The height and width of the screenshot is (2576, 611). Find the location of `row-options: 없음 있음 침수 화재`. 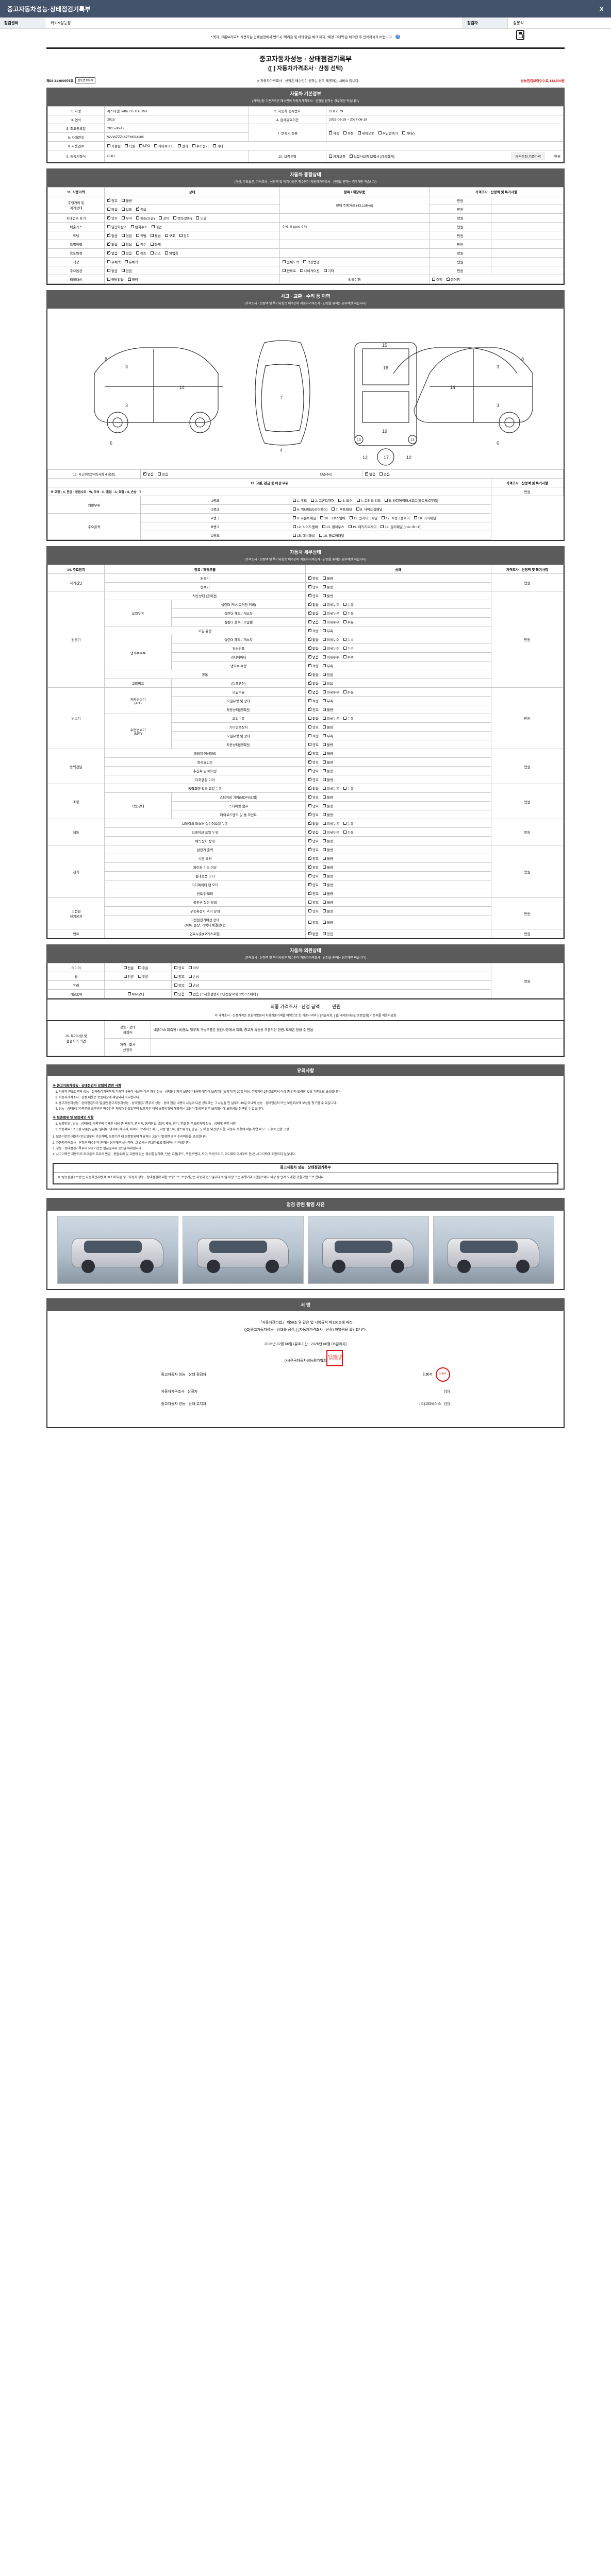

row-options: 없음 있음 침수 화재 is located at coordinates (192, 244).